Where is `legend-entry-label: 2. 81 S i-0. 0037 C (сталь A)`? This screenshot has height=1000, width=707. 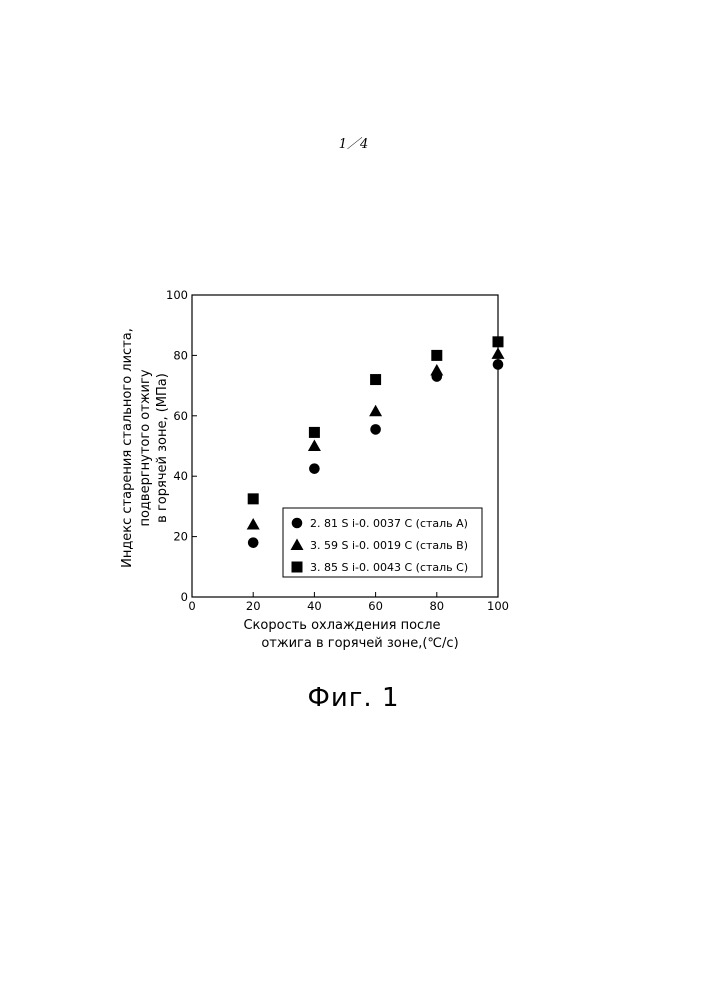
legend-entry-label: 2. 81 S i-0. 0037 C (сталь A) is located at coordinates (389, 523).